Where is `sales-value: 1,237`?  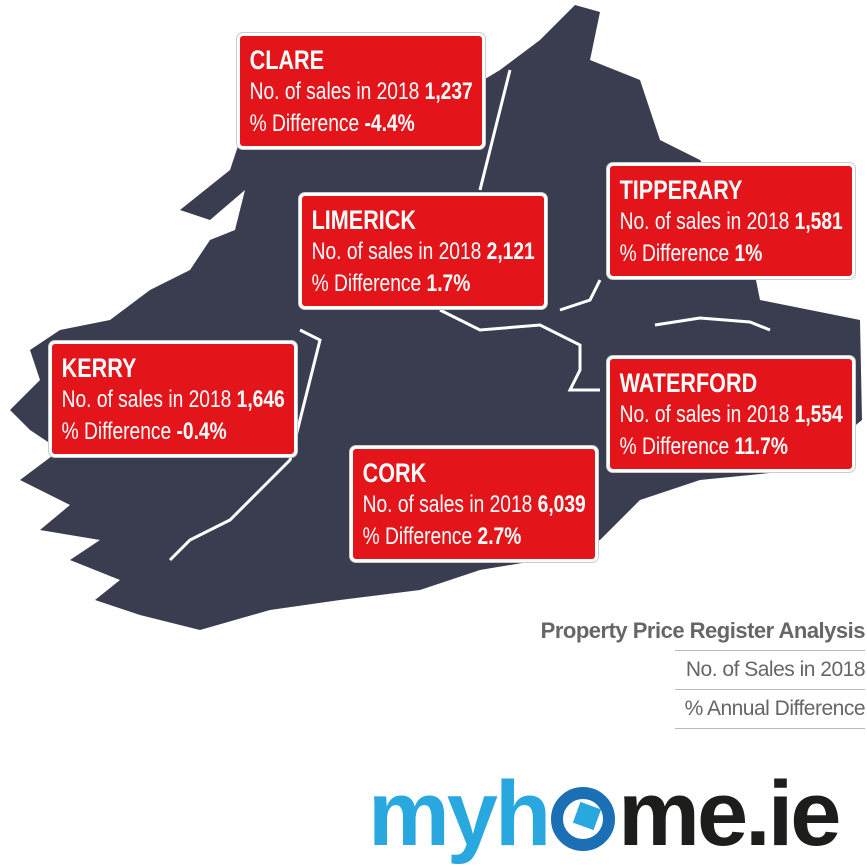
sales-value: 1,237 is located at coordinates (448, 91).